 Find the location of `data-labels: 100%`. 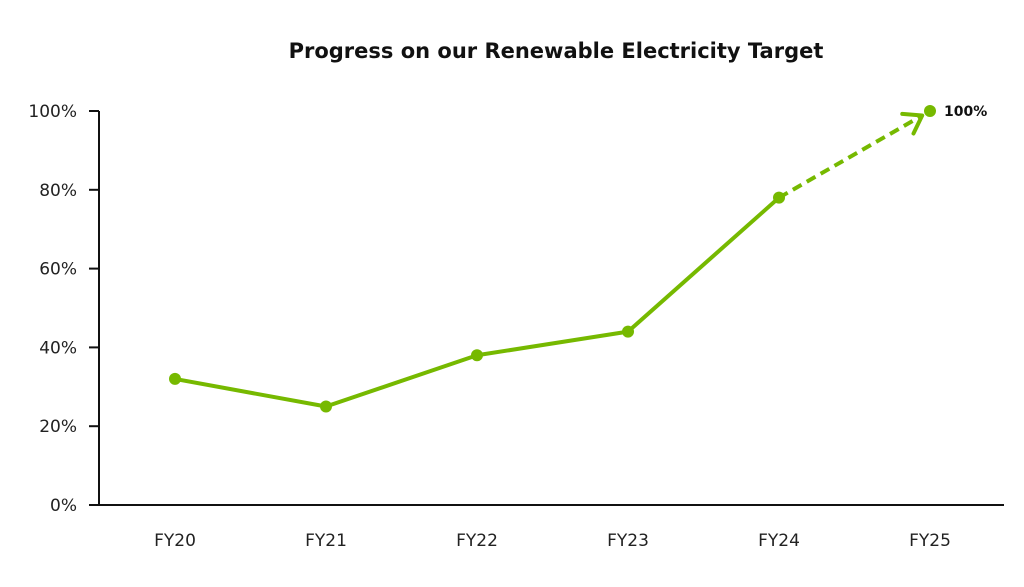

data-labels: 100% is located at coordinates (965, 112).